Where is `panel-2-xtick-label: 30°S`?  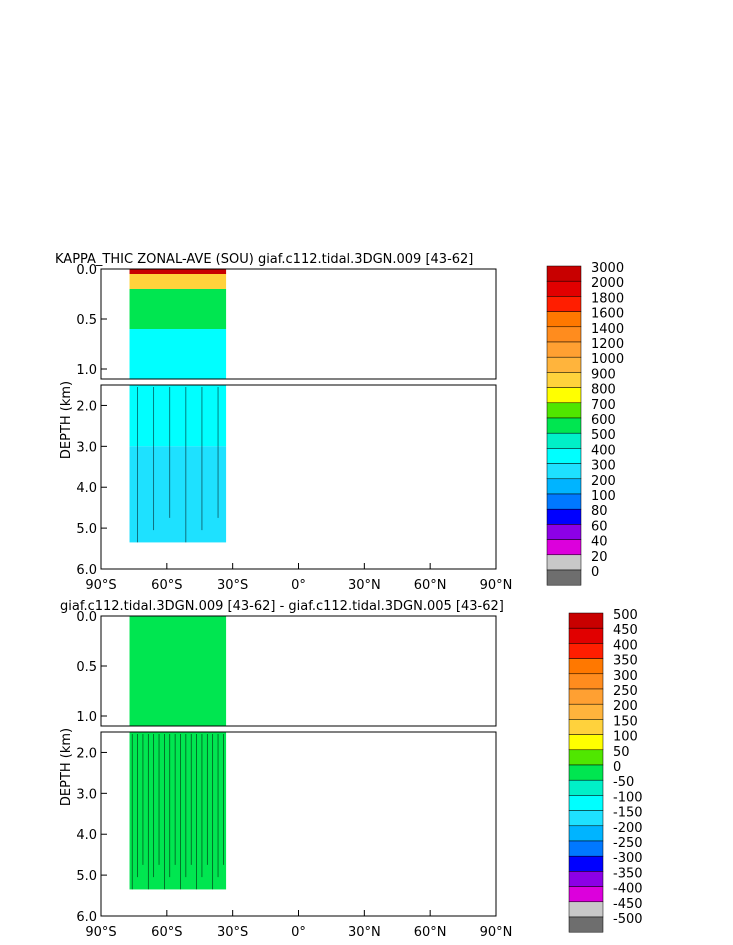
panel-2-xtick-label: 30°S is located at coordinates (232, 932).